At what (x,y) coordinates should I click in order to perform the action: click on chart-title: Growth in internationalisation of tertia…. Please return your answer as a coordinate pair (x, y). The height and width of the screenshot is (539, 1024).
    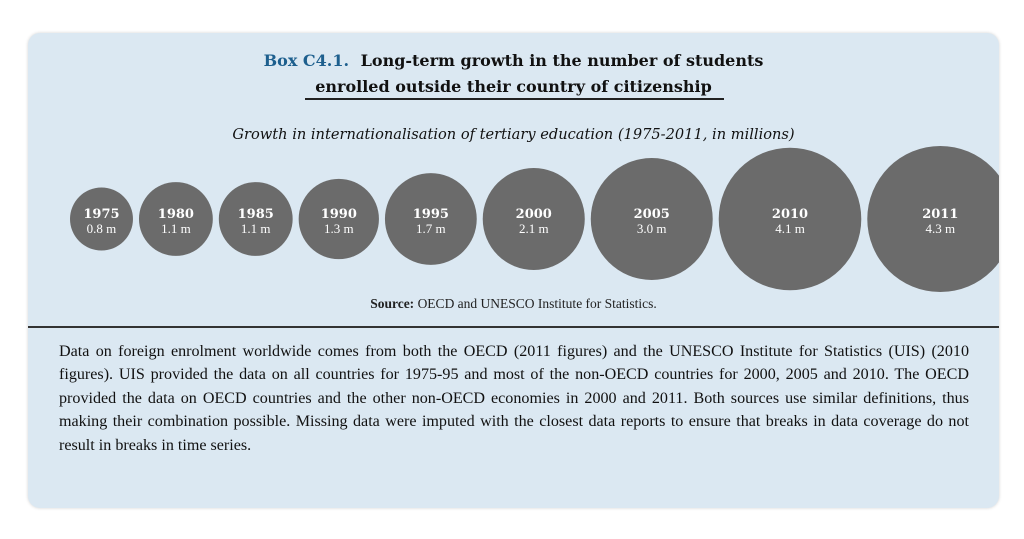
    Looking at the image, I should click on (513, 134).